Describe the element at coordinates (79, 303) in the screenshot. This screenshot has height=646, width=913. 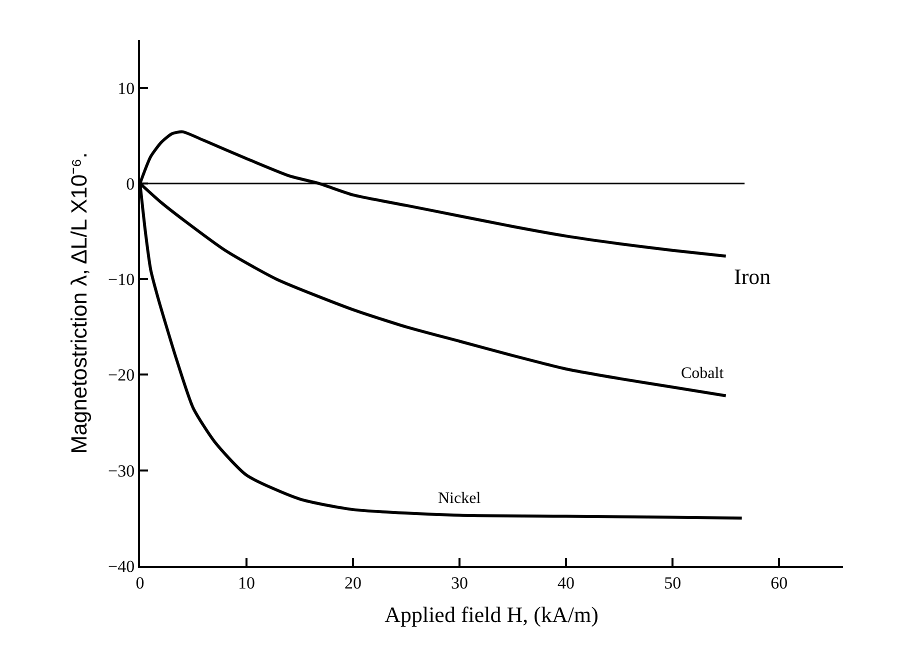
I see `y-axis-title: Magnetostriction λ, ΔL/L X10⁻⁶.` at that location.